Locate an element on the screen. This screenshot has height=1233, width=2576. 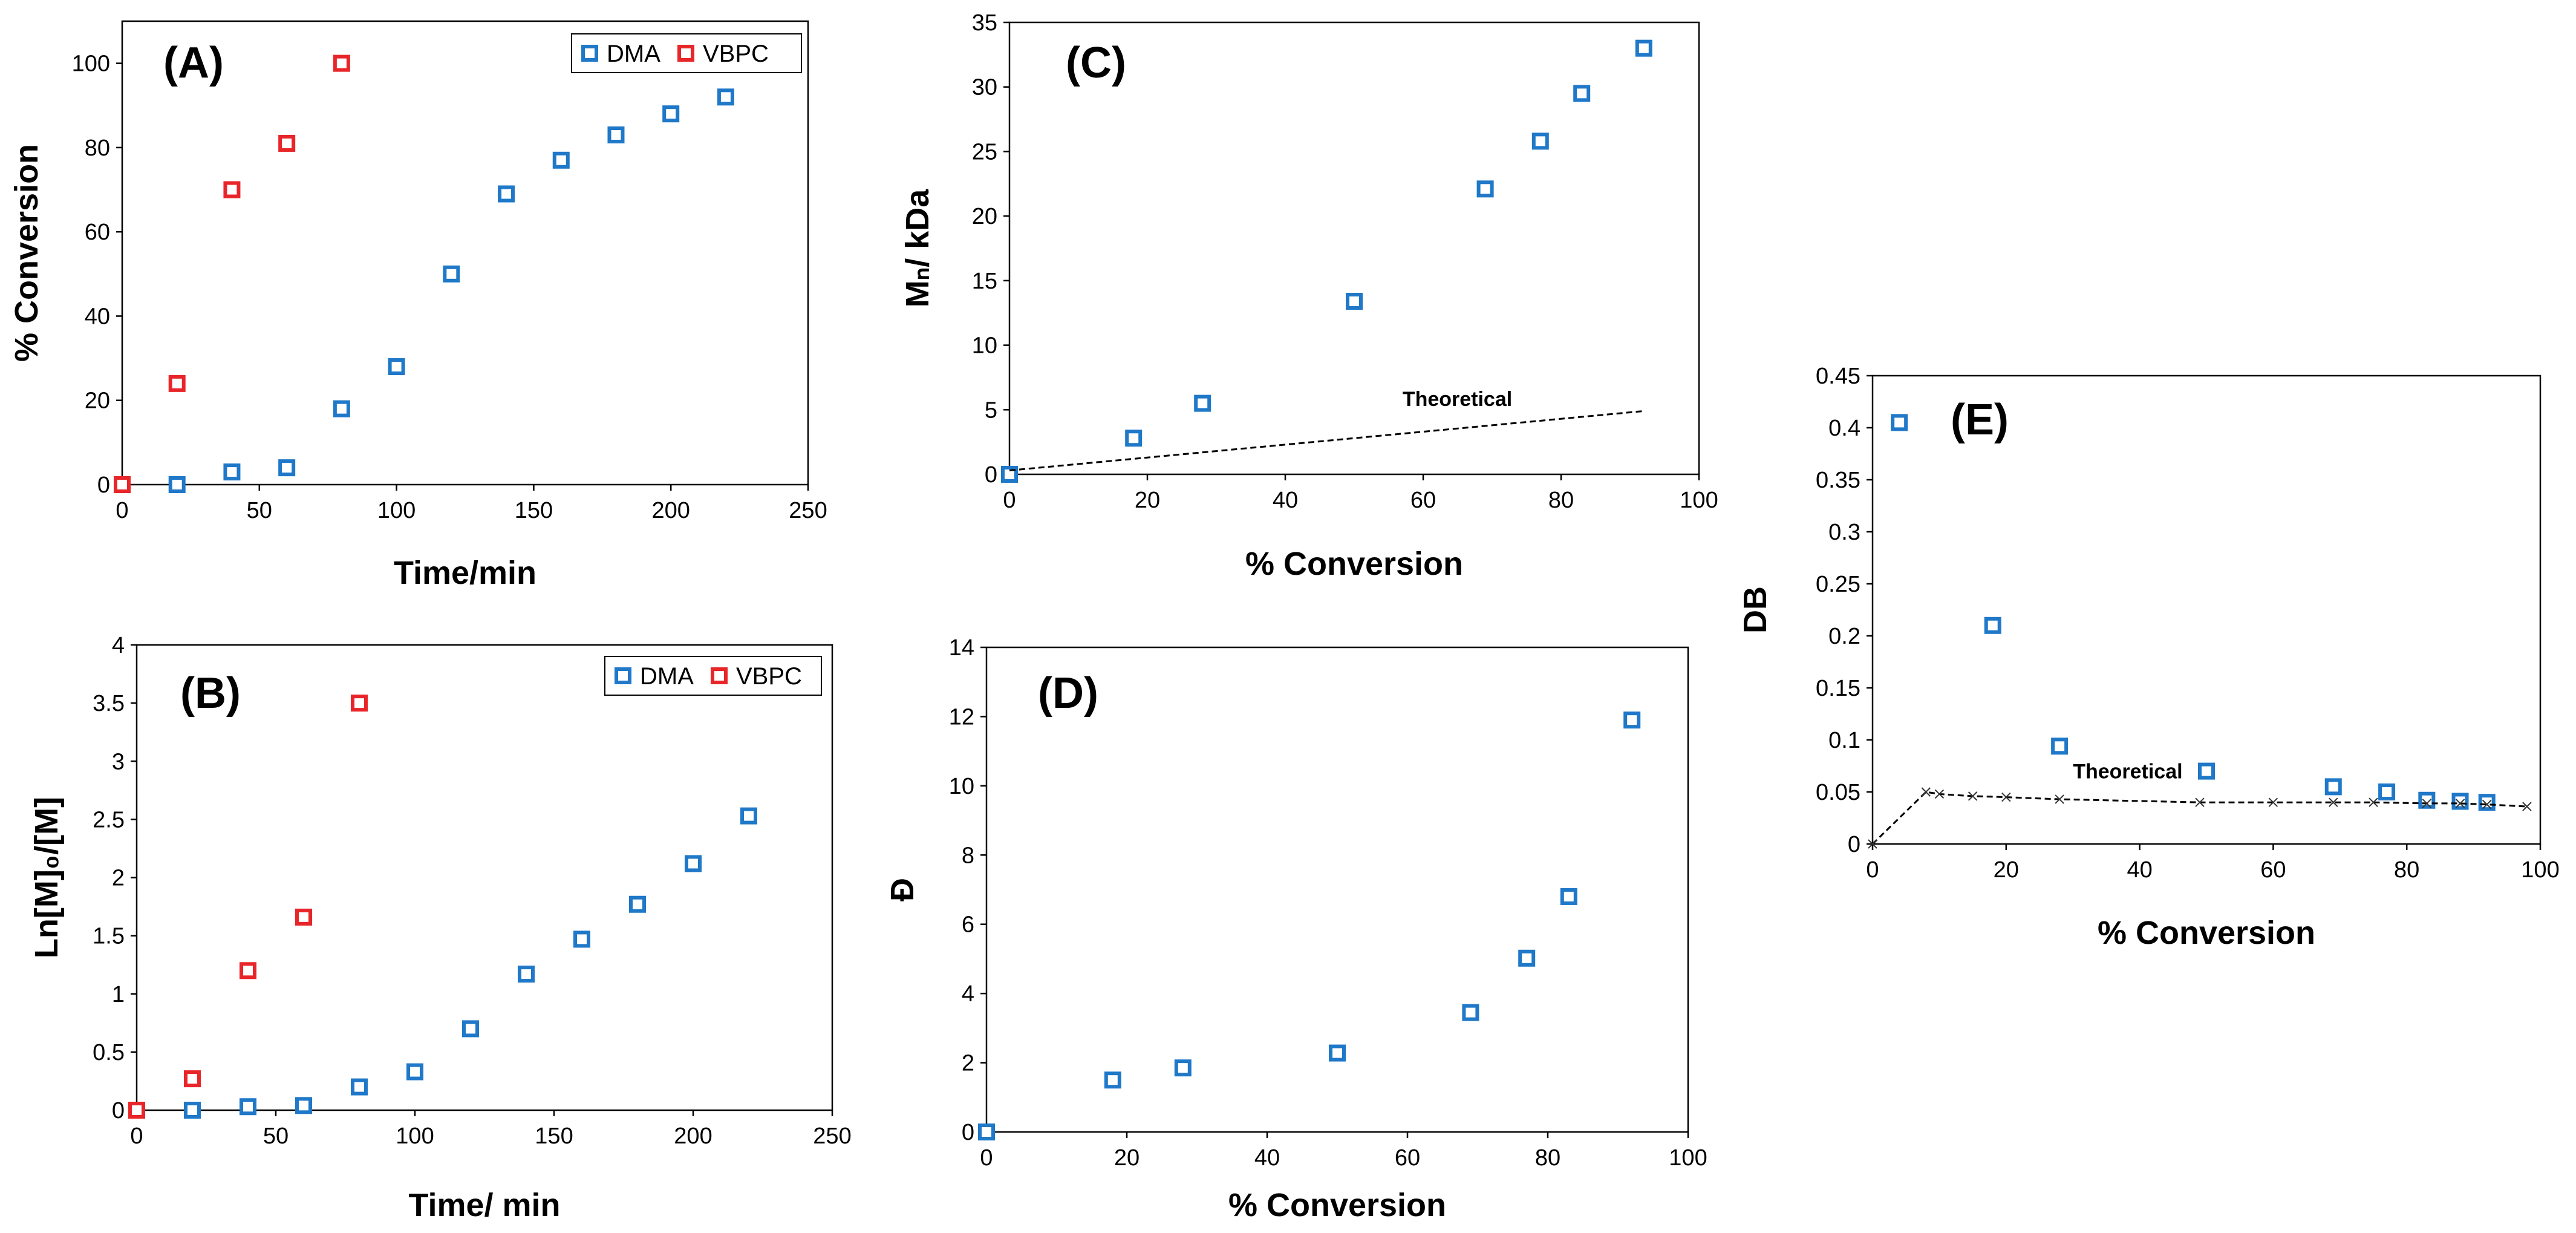
panel-title: (A) is located at coordinates (194, 63).